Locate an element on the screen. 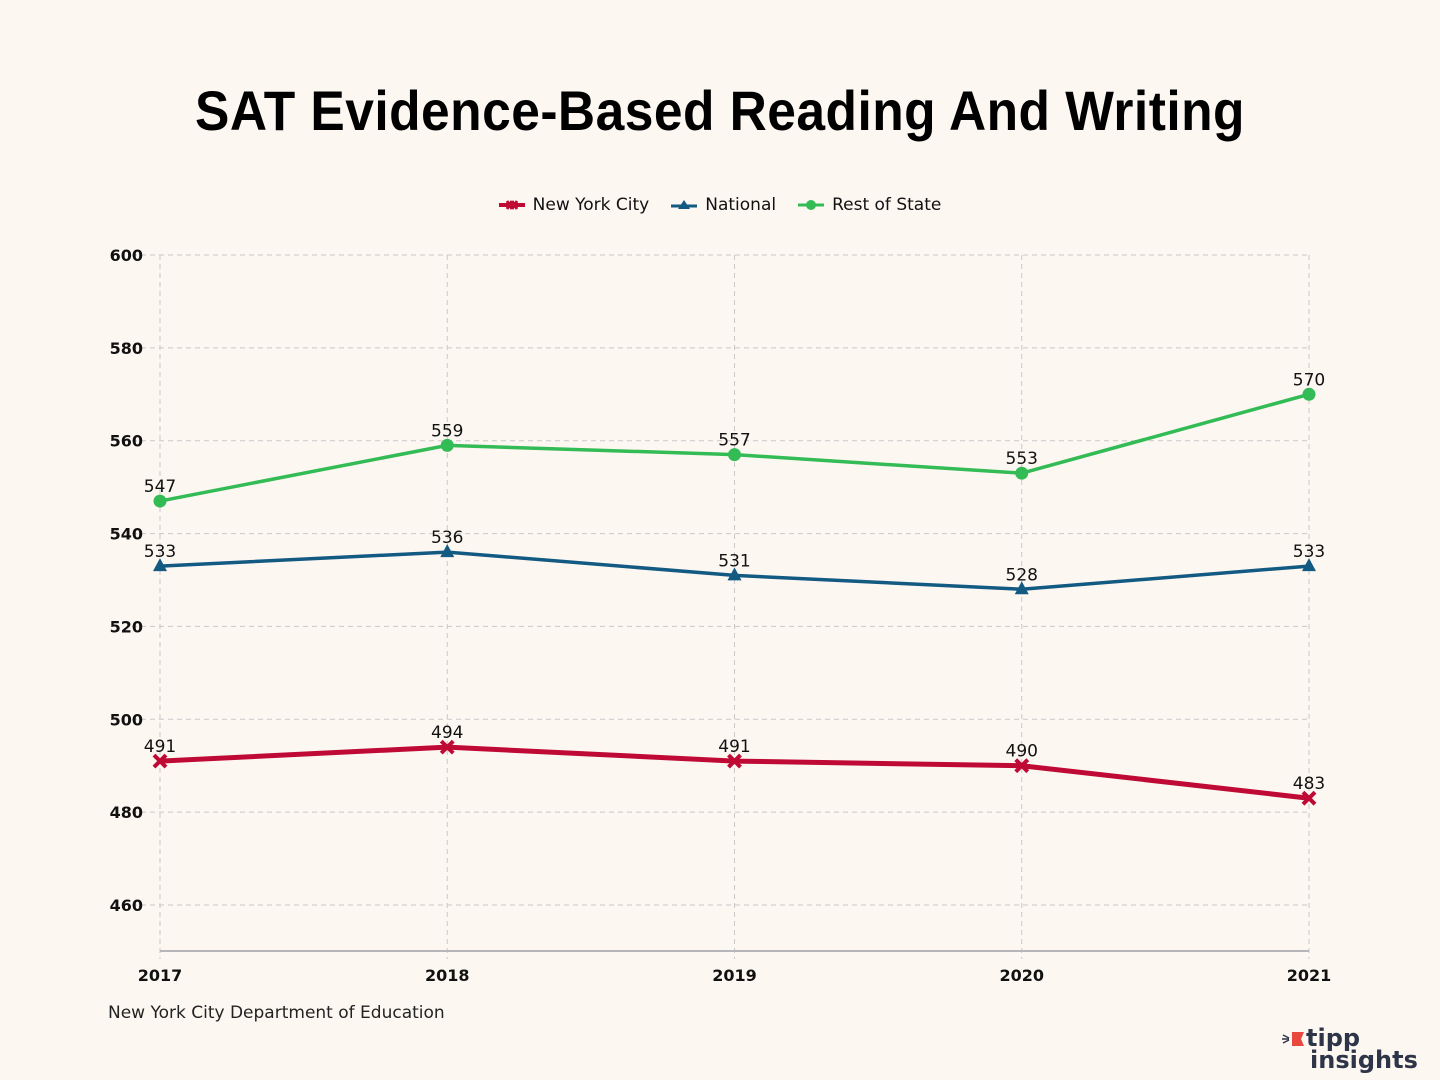  legend-circle-marker-icon is located at coordinates (811, 205).